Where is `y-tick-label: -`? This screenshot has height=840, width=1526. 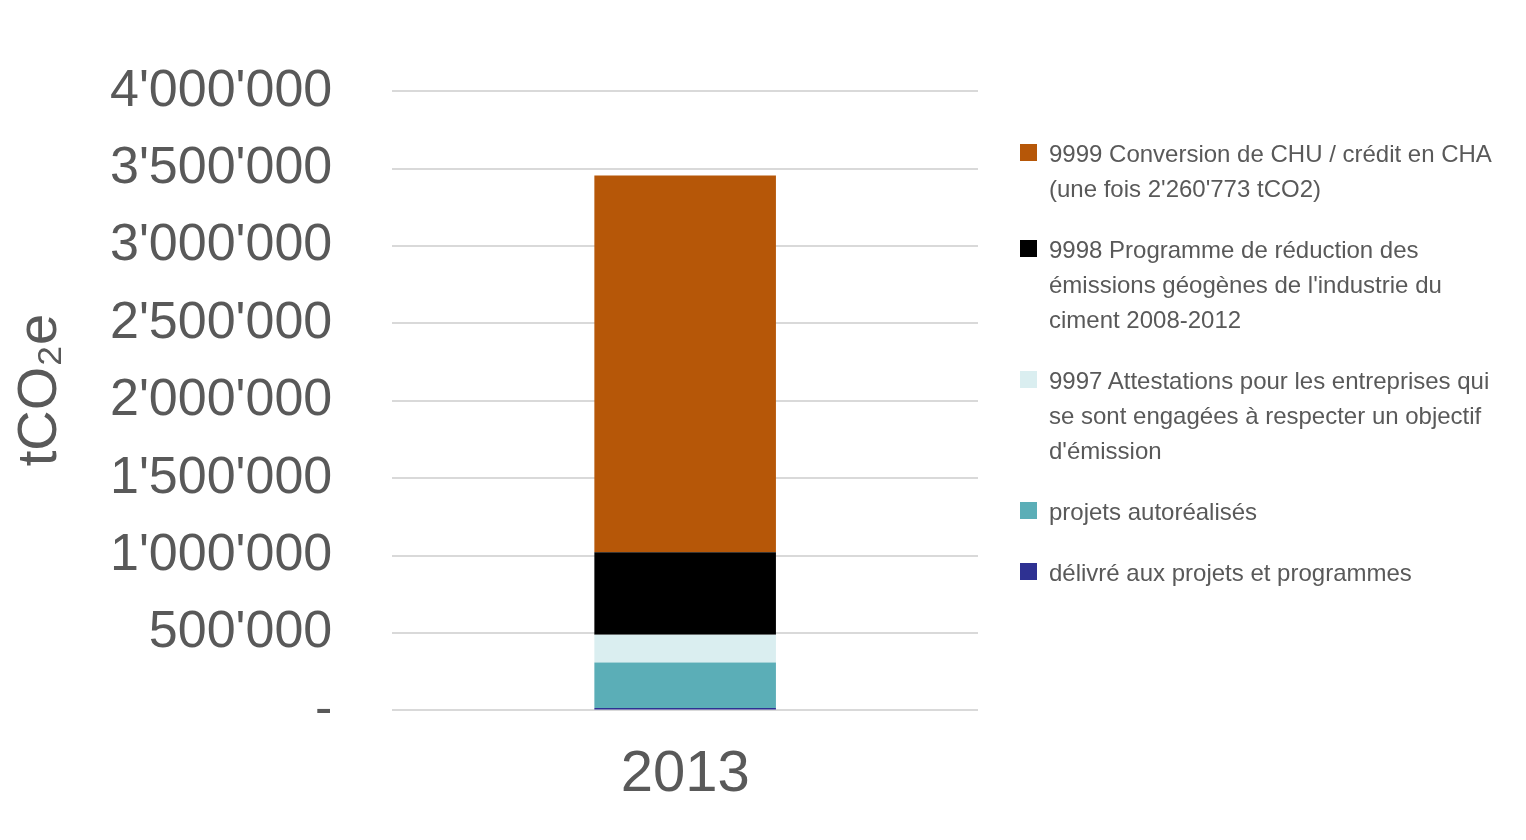
y-tick-label: - is located at coordinates (323, 706).